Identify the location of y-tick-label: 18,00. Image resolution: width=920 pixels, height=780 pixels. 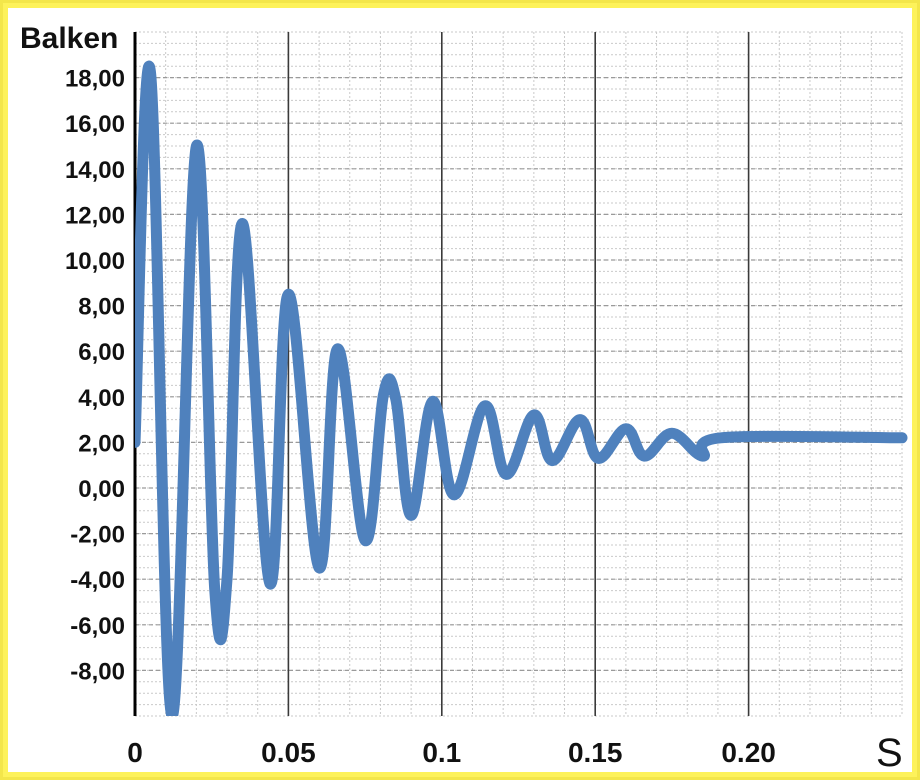
(95, 79).